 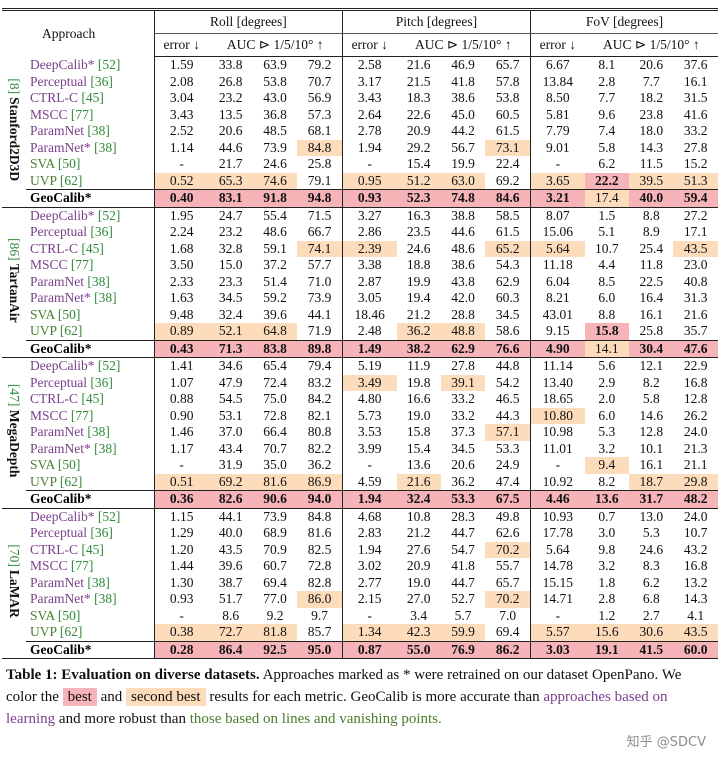 What do you see at coordinates (607, 566) in the screenshot?
I see `value-cell: 3.2` at bounding box center [607, 566].